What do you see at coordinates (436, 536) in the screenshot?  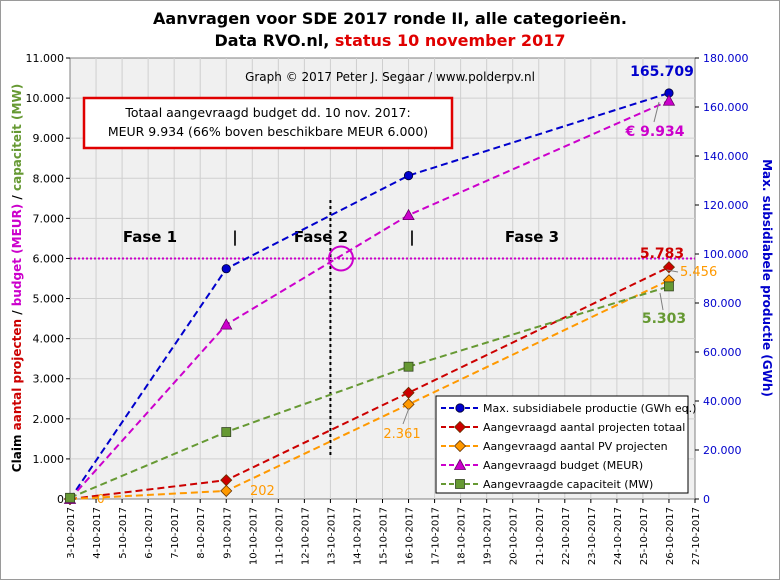 I see `x-tick-label: 17-10-2017` at bounding box center [436, 536].